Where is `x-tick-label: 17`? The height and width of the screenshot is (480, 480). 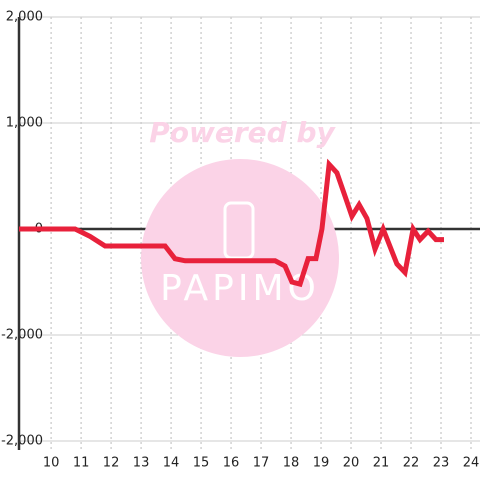
x-tick-label: 17 is located at coordinates (261, 463).